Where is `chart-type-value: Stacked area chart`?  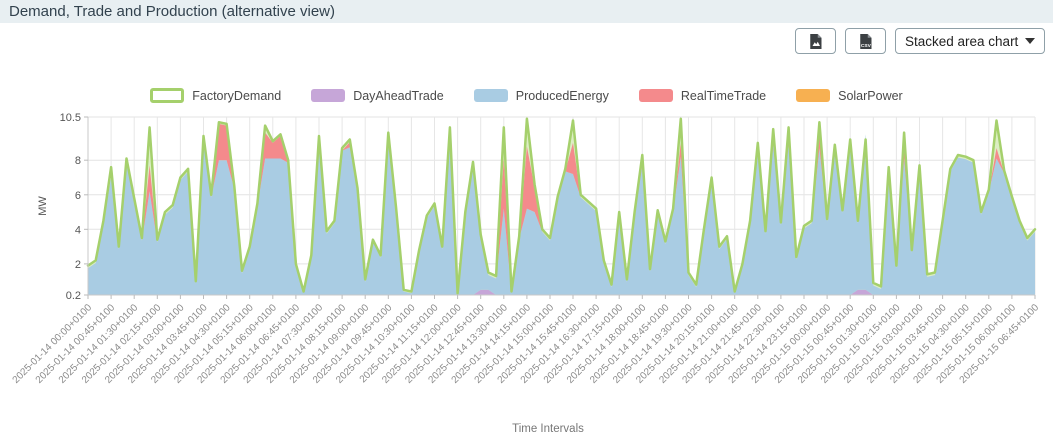 chart-type-value: Stacked area chart is located at coordinates (962, 41).